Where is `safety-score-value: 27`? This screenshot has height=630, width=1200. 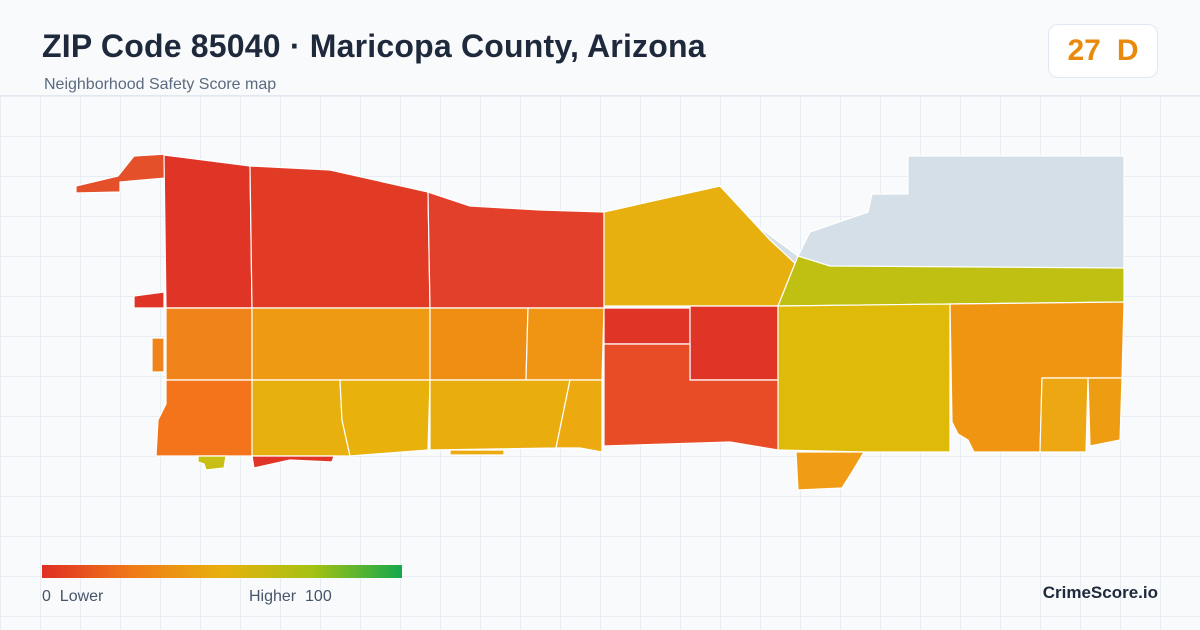 safety-score-value: 27 is located at coordinates (1084, 50).